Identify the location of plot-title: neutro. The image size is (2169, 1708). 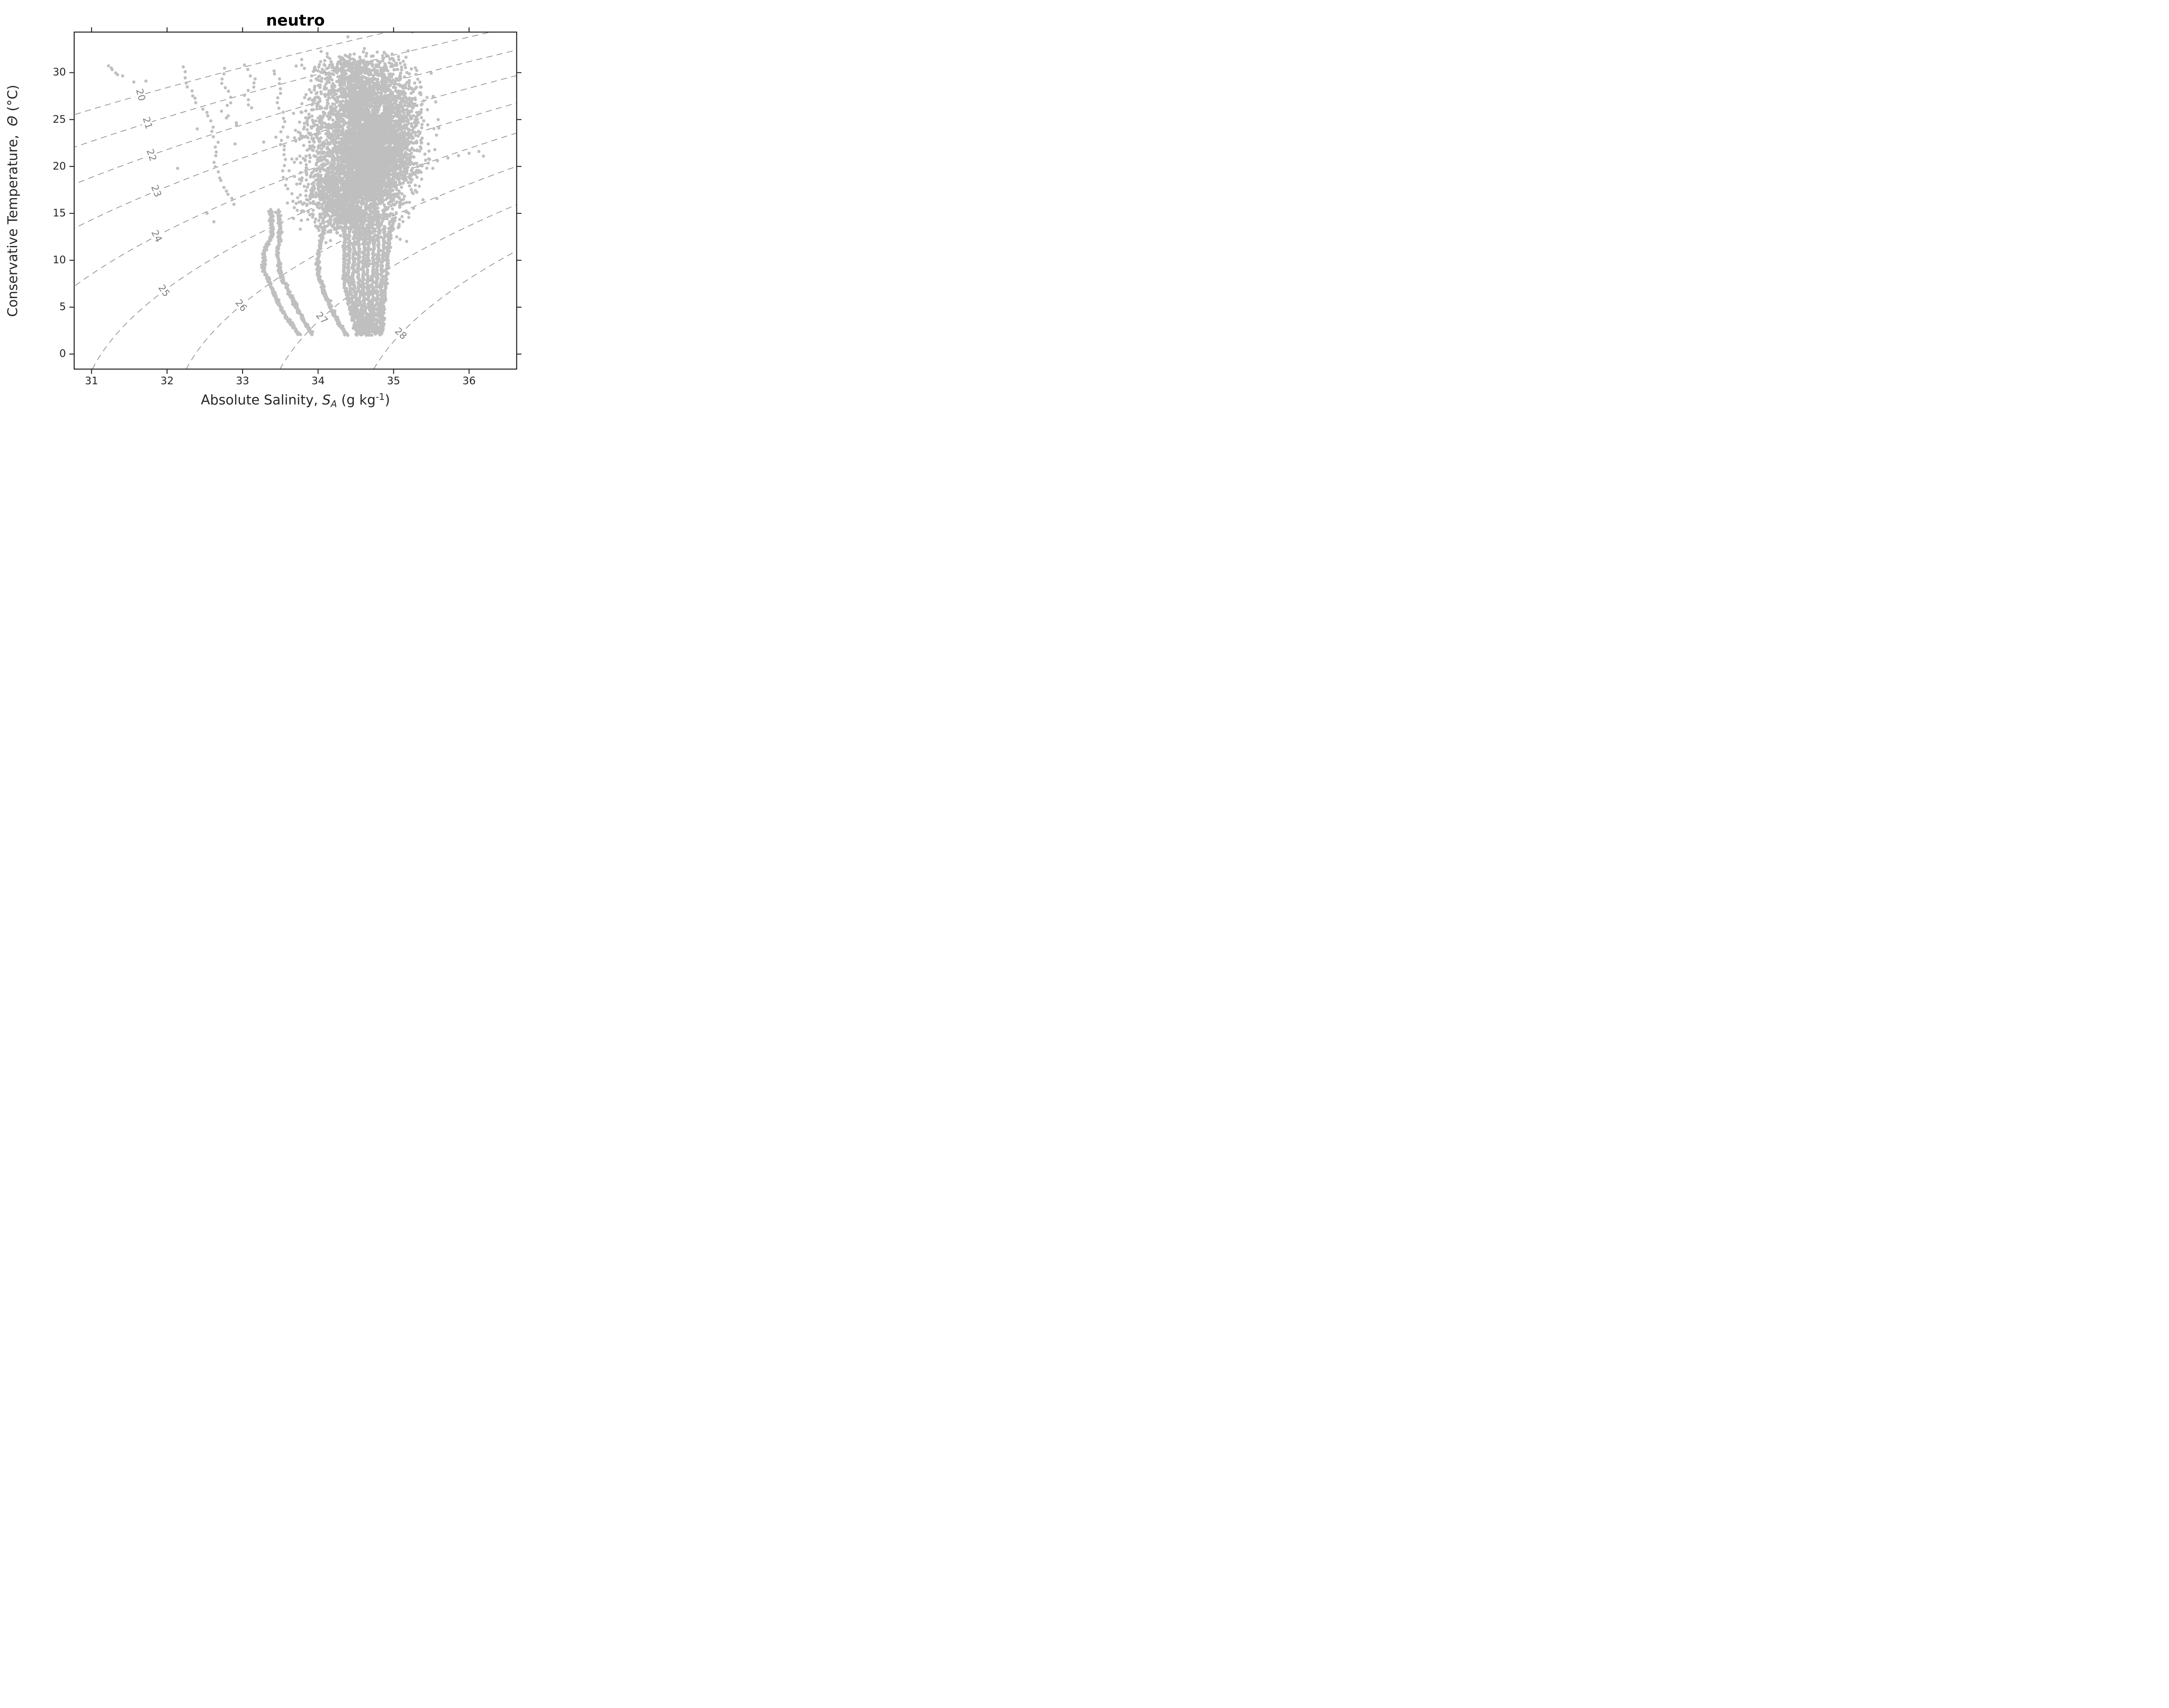
(295, 20).